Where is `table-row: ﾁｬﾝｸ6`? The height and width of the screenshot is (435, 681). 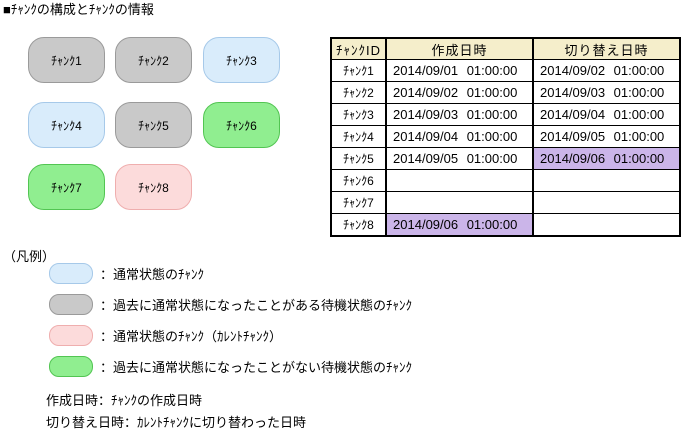 table-row: ﾁｬﾝｸ6 is located at coordinates (505, 180).